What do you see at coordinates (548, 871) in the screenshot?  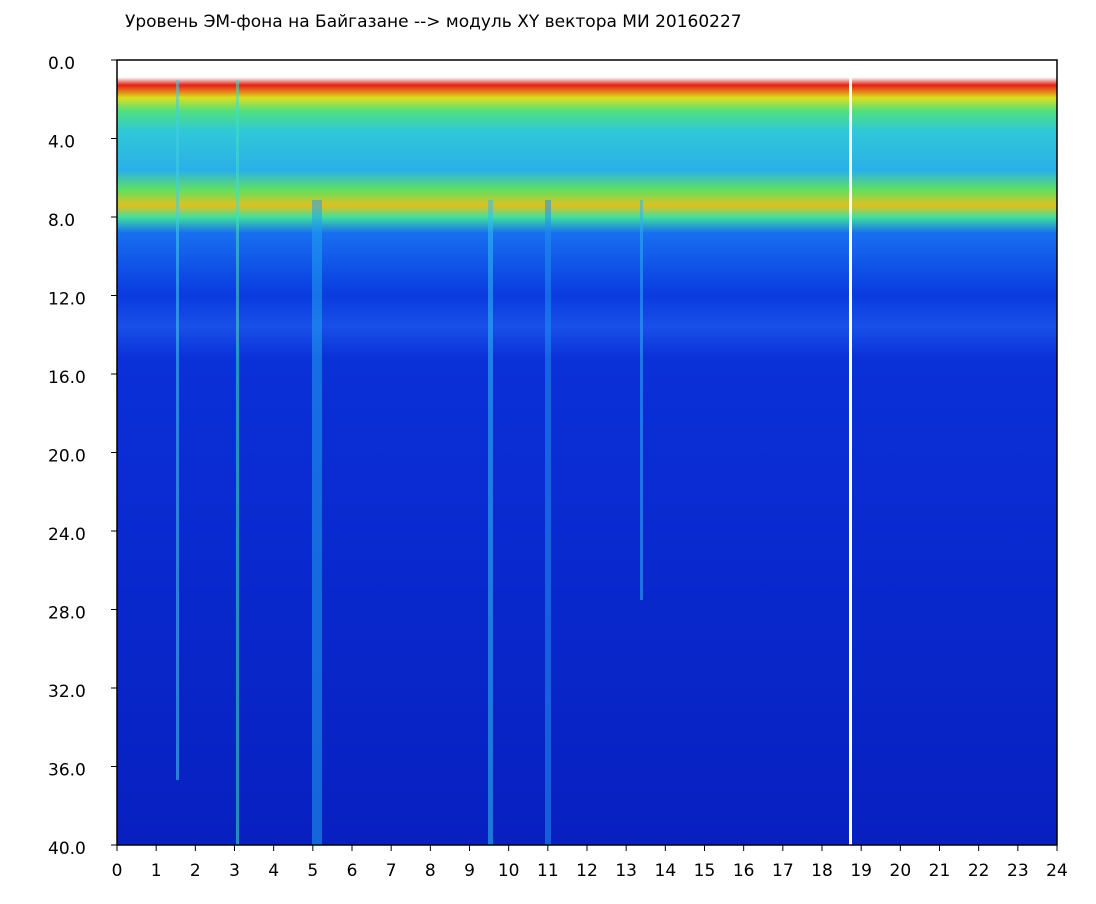 I see `x-tick-label: 11` at bounding box center [548, 871].